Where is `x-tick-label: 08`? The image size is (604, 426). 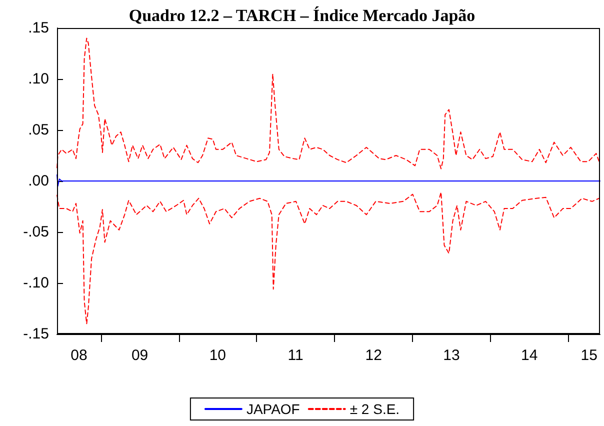
x-tick-label: 08 is located at coordinates (79, 355).